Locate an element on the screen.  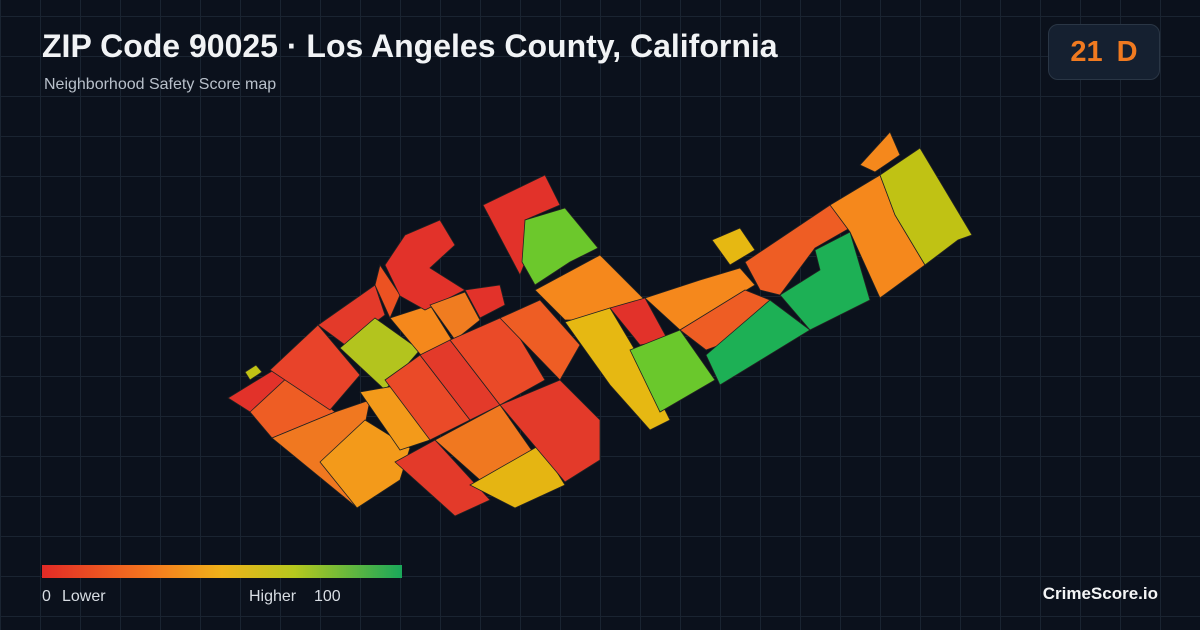
score-value: 21 is located at coordinates (1086, 51).